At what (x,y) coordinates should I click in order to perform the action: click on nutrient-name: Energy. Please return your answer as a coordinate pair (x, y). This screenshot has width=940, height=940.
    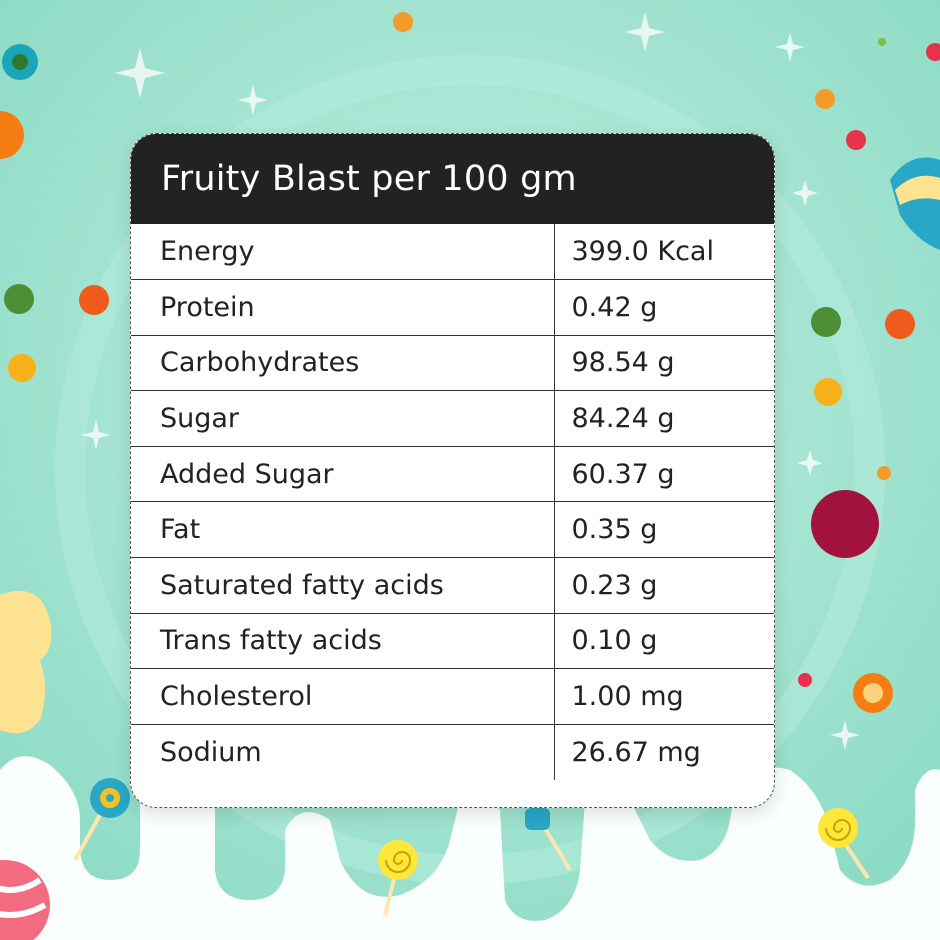
    Looking at the image, I should click on (343, 252).